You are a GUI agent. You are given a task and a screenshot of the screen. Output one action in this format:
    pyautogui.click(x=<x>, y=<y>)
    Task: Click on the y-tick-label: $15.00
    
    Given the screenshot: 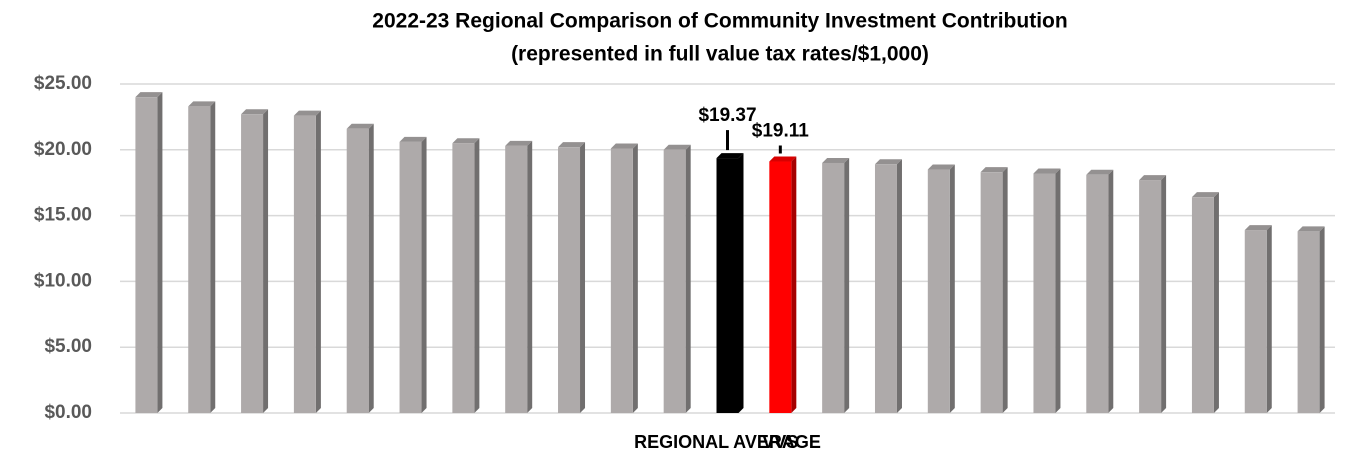 What is the action you would take?
    pyautogui.click(x=63, y=215)
    